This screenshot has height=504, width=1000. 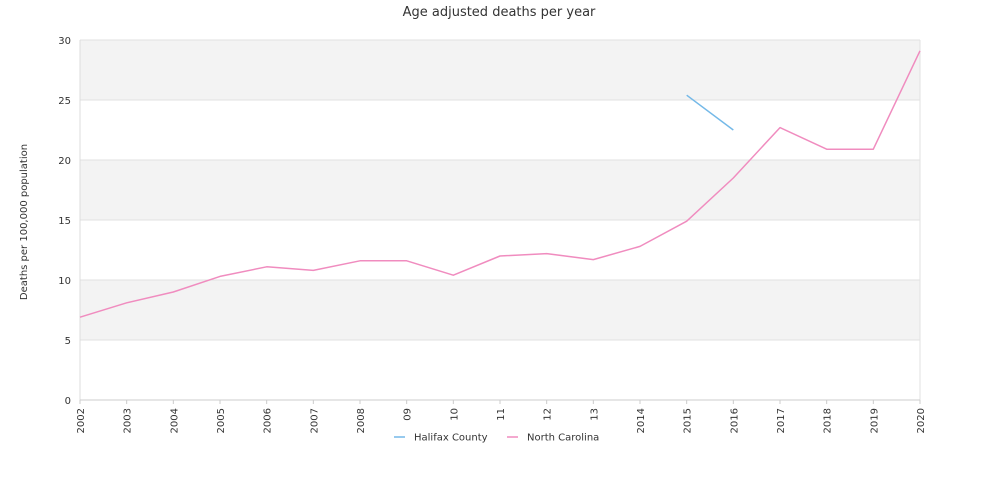 What do you see at coordinates (174, 420) in the screenshot?
I see `x-tick-label: 2004` at bounding box center [174, 420].